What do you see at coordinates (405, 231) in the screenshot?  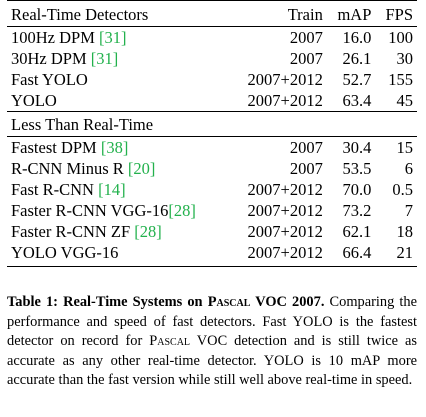 I see `fps-cell: 18` at bounding box center [405, 231].